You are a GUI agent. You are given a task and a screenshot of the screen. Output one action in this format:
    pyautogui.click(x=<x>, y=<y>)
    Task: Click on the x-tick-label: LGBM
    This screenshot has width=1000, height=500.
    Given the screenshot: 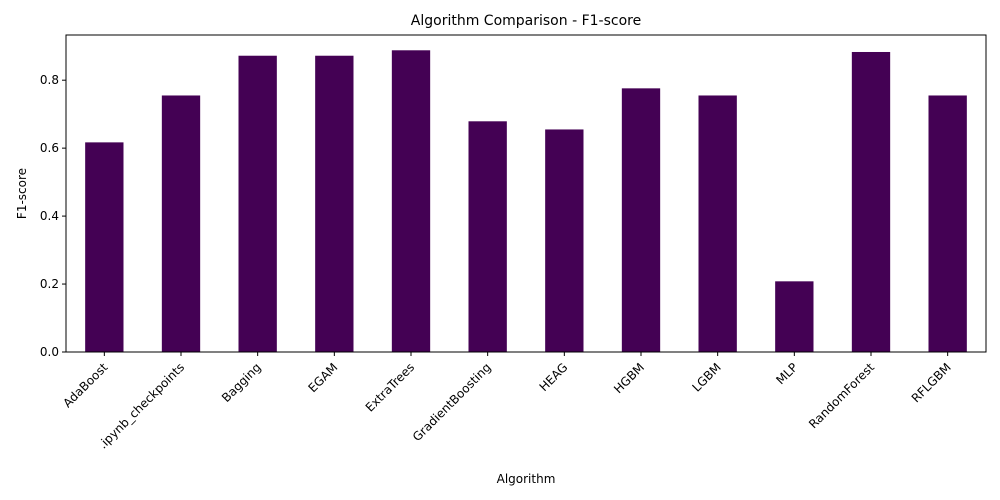 What is the action you would take?
    pyautogui.click(x=706, y=377)
    